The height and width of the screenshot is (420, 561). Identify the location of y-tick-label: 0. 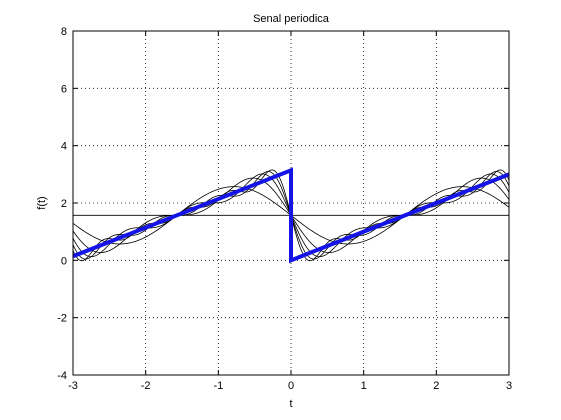
(64, 261).